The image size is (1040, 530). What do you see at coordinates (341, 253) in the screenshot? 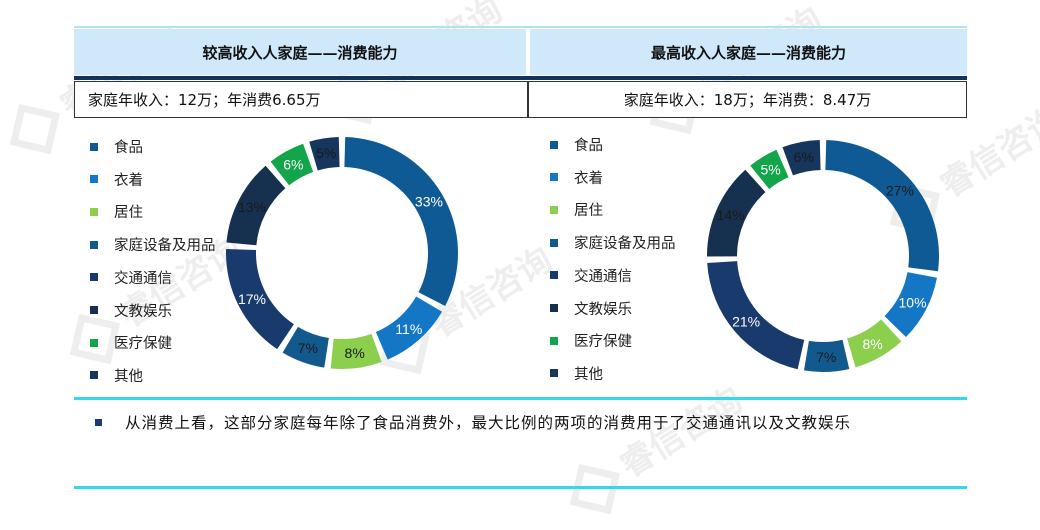
I see `left-donut-chart: 33% 11% 8% 7% 17% 13% 6% 5%` at bounding box center [341, 253].